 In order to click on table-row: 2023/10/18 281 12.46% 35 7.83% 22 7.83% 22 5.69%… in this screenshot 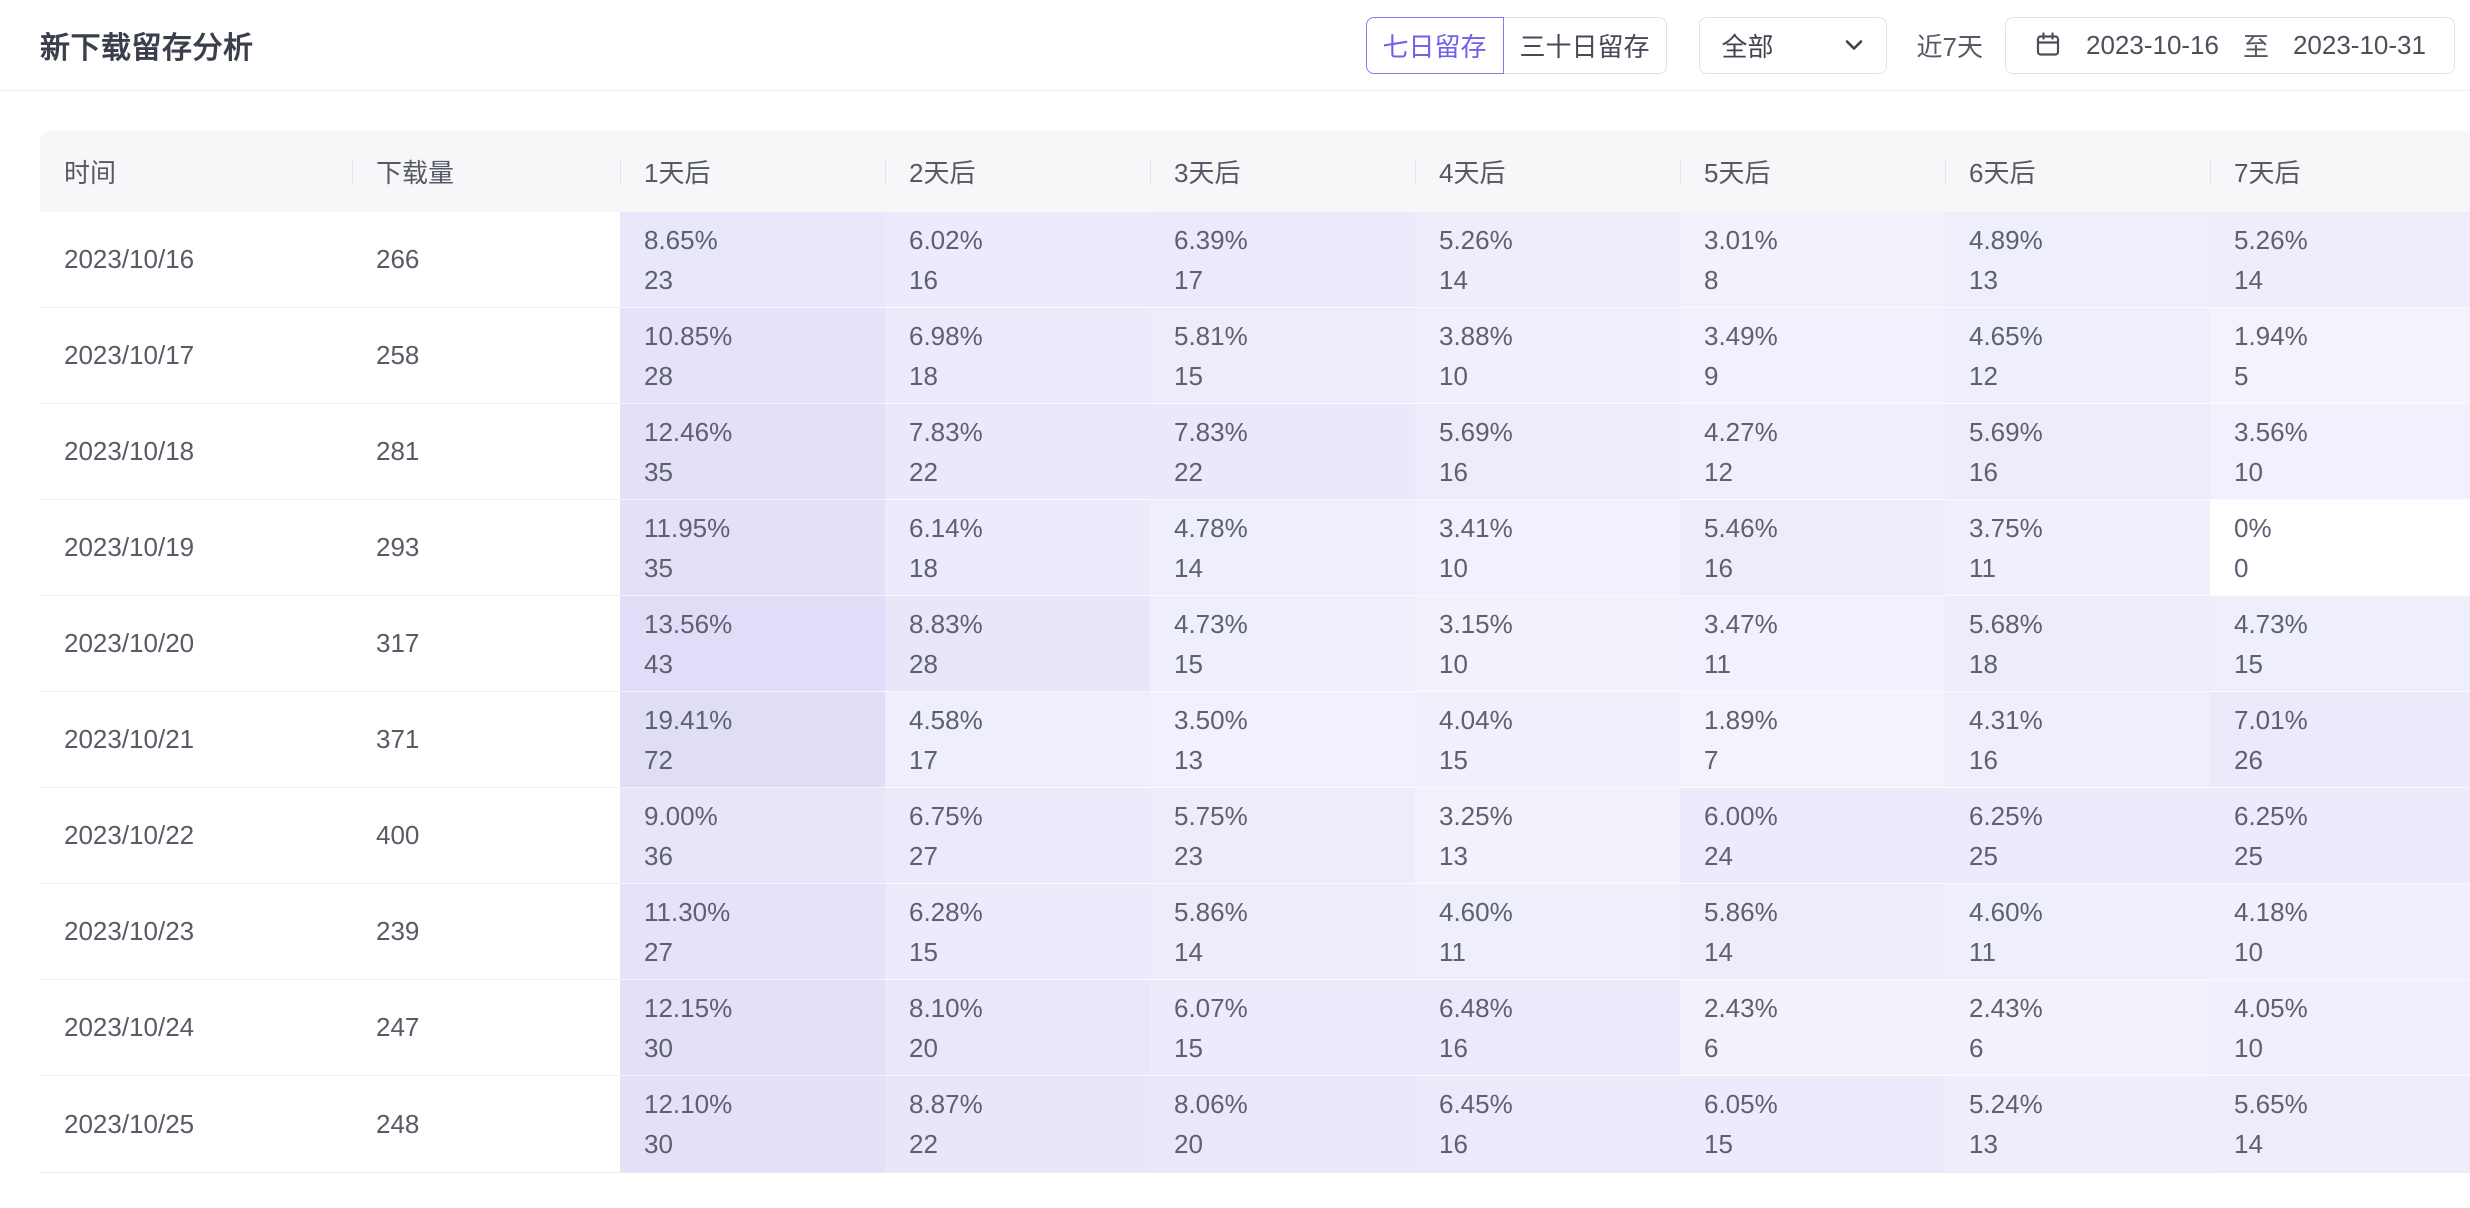, I will do `click(1255, 452)`.